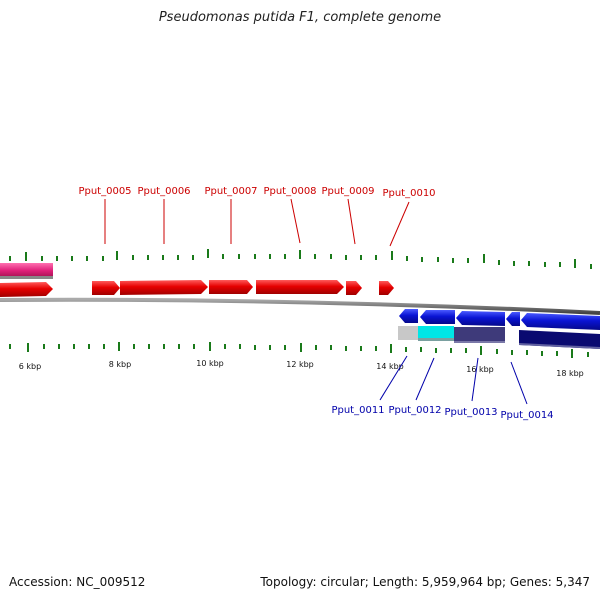  What do you see at coordinates (414, 410) in the screenshot?
I see `gene-label: Pput_0012` at bounding box center [414, 410].